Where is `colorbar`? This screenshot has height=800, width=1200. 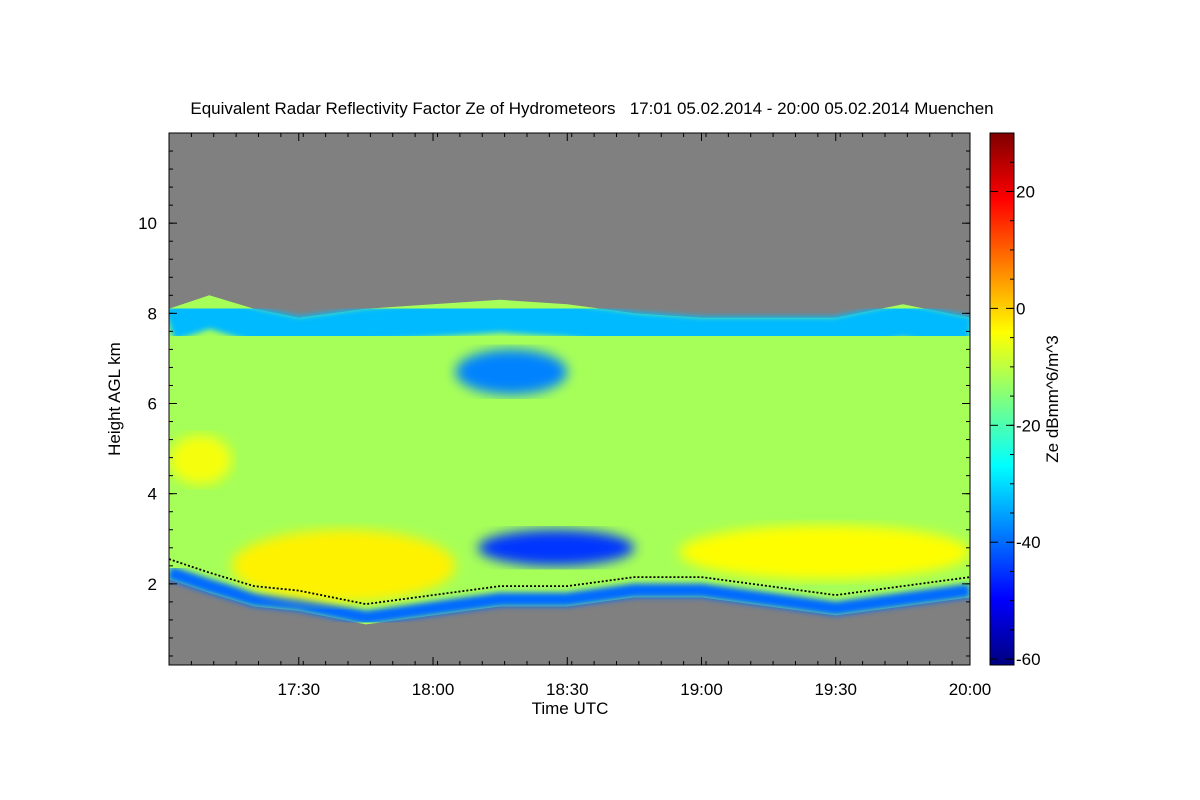 colorbar is located at coordinates (1002, 399).